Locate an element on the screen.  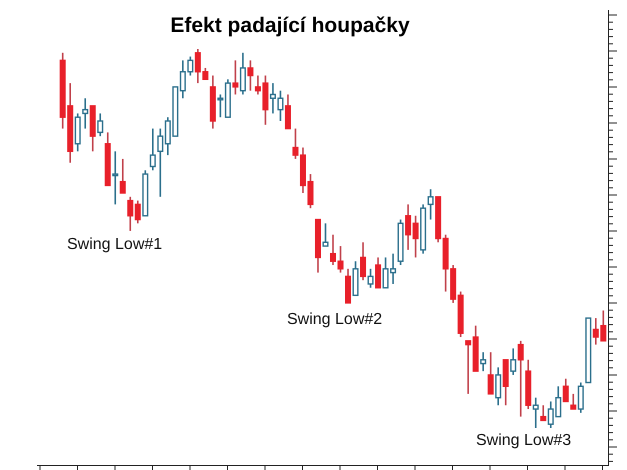
annotation: Swing Low#2 is located at coordinates (334, 319).